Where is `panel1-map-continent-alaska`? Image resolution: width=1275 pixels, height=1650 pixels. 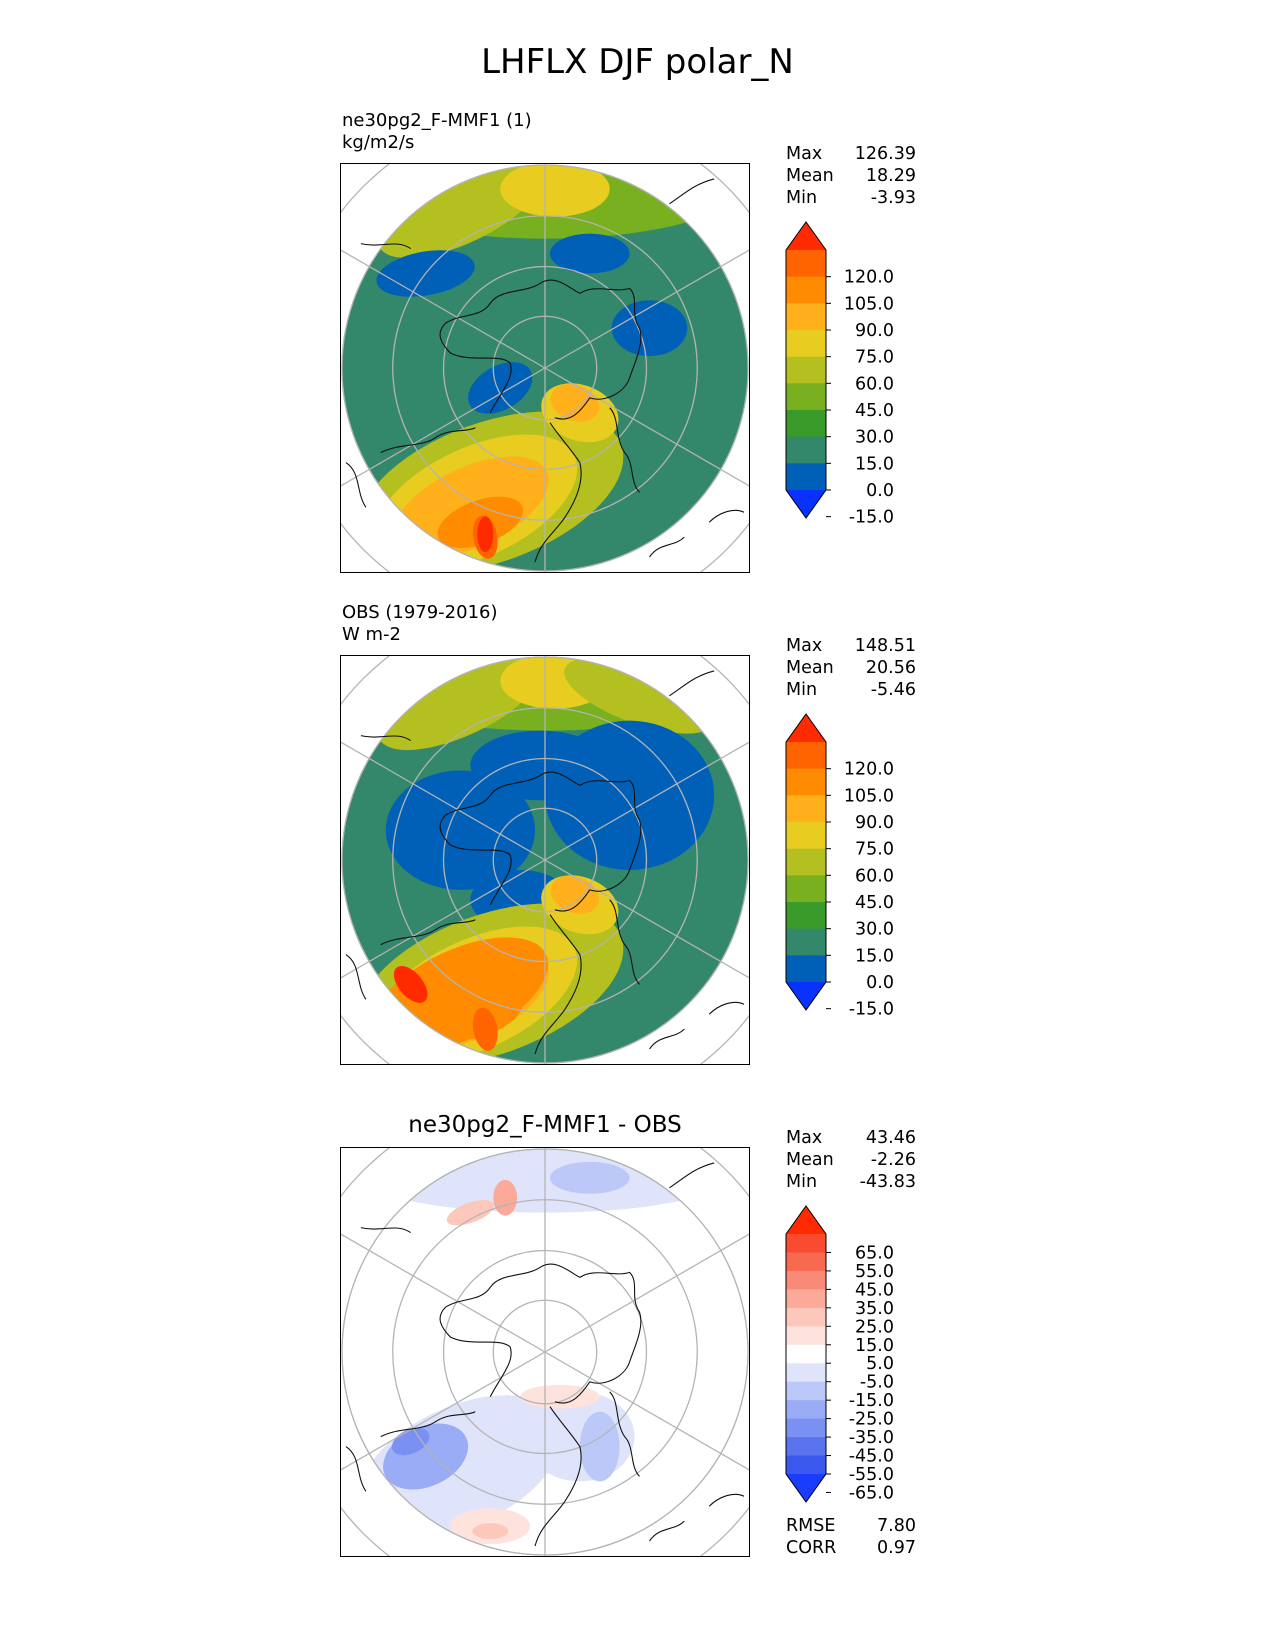
panel1-map-continent-alaska is located at coordinates (589, 253).